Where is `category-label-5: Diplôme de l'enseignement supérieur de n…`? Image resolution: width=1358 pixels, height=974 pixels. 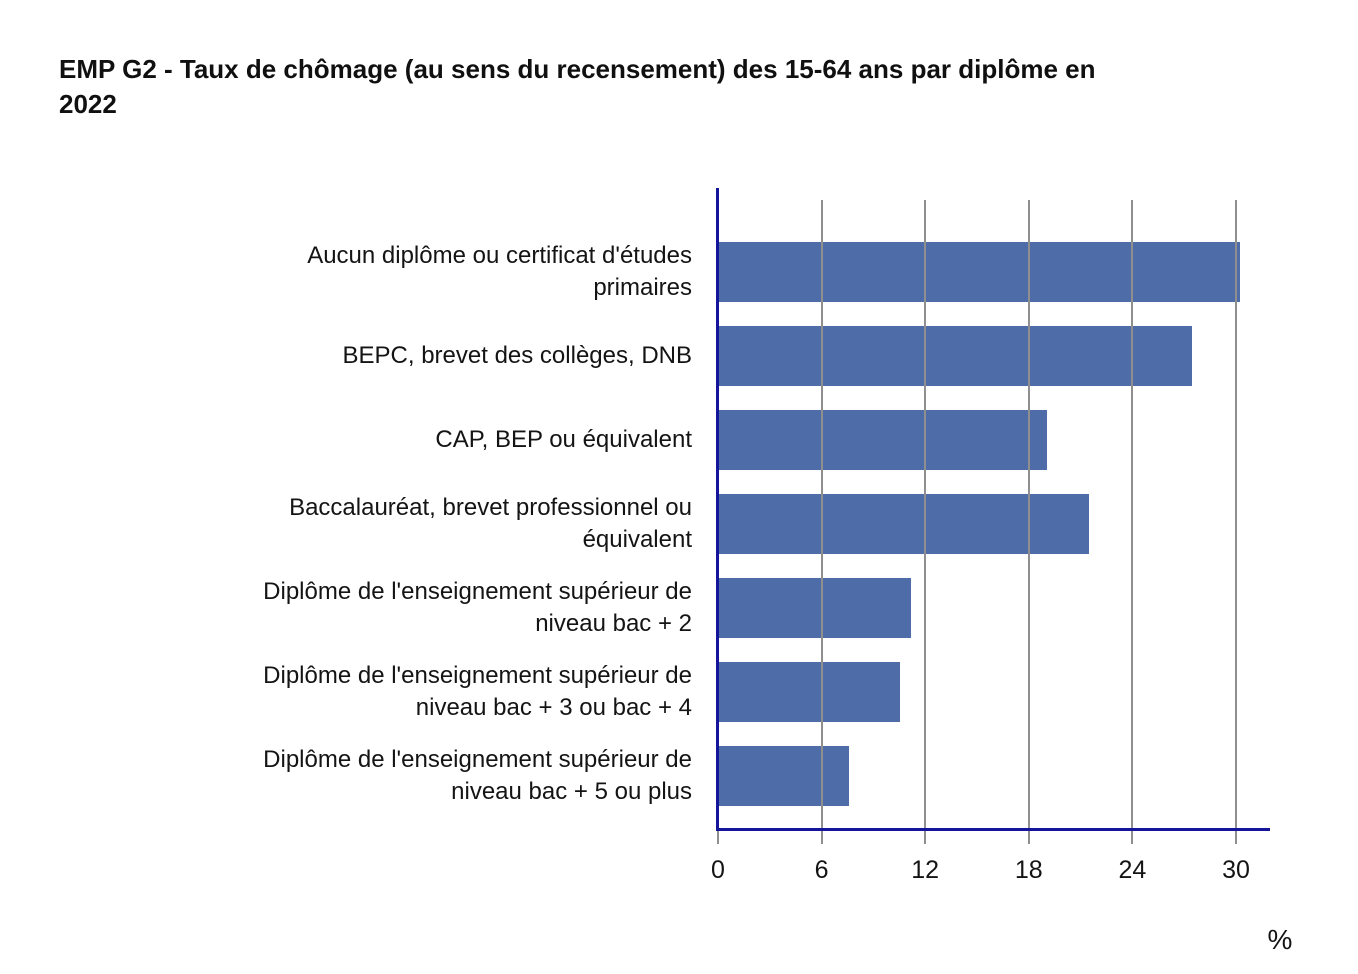 category-label-5: Diplôme de l'enseignement supérieur de n… is located at coordinates (477, 607).